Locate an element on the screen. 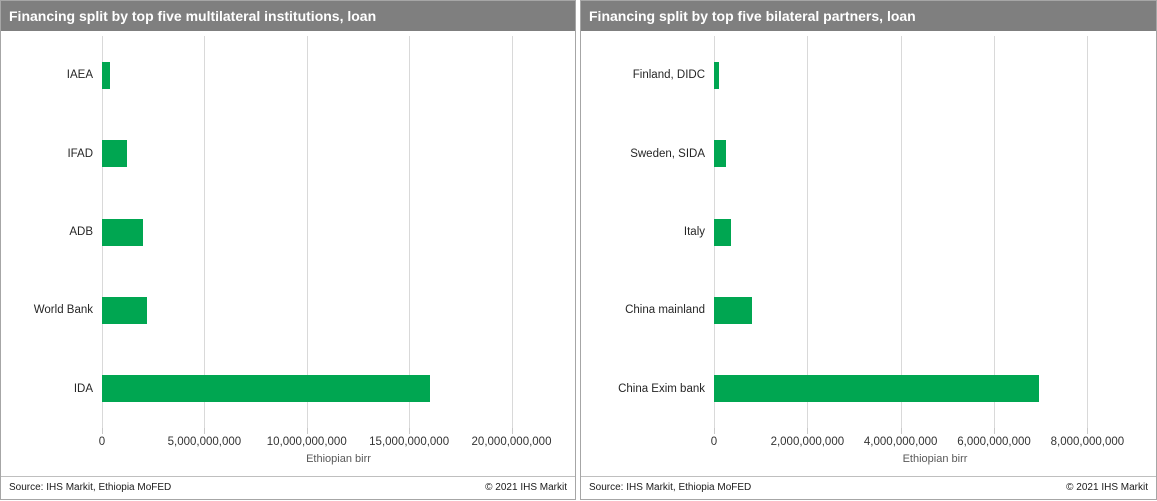  category-label: Finland, DIDC is located at coordinates (668, 75).